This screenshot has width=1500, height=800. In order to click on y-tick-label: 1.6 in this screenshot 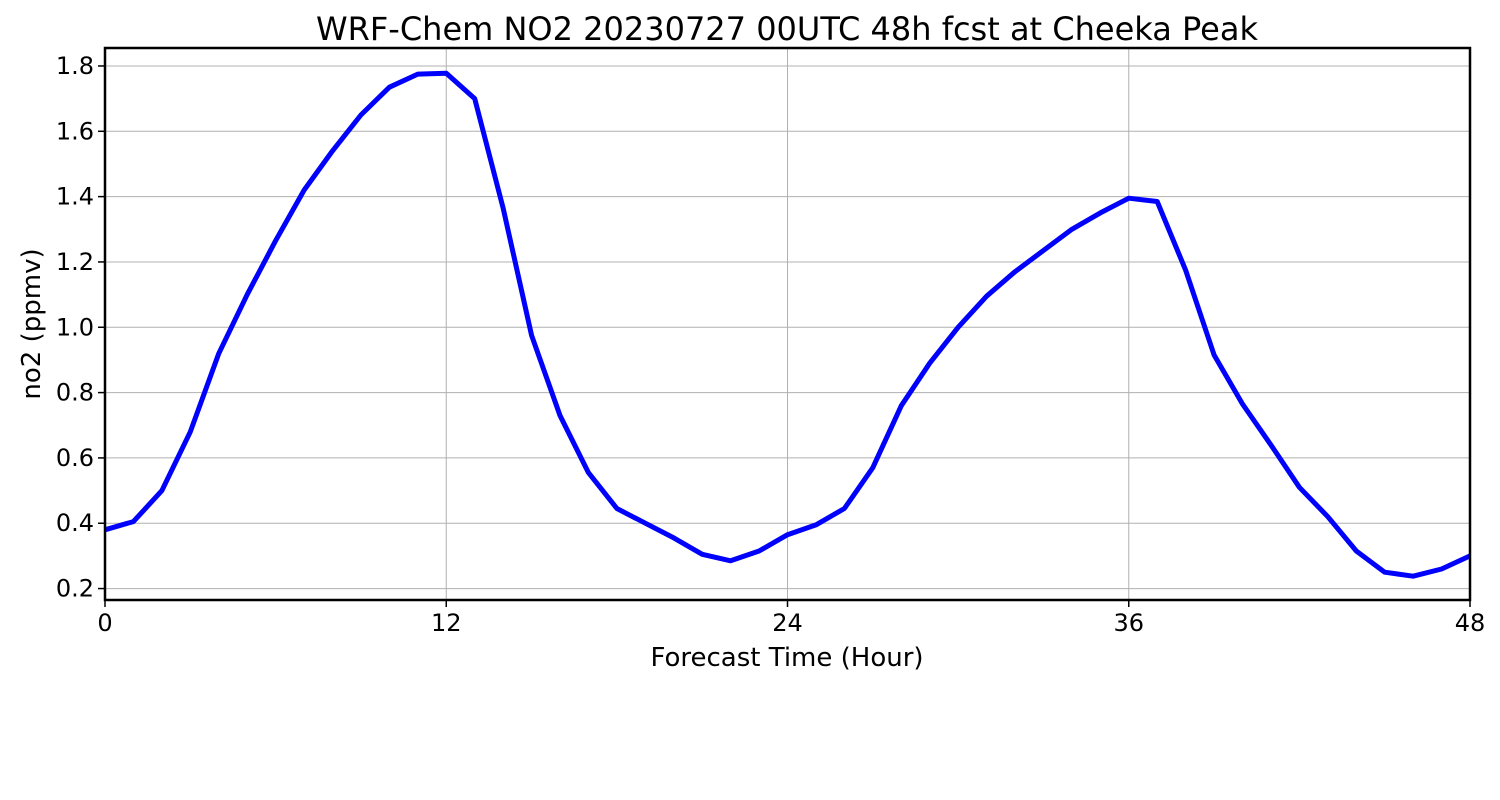, I will do `click(75, 131)`.